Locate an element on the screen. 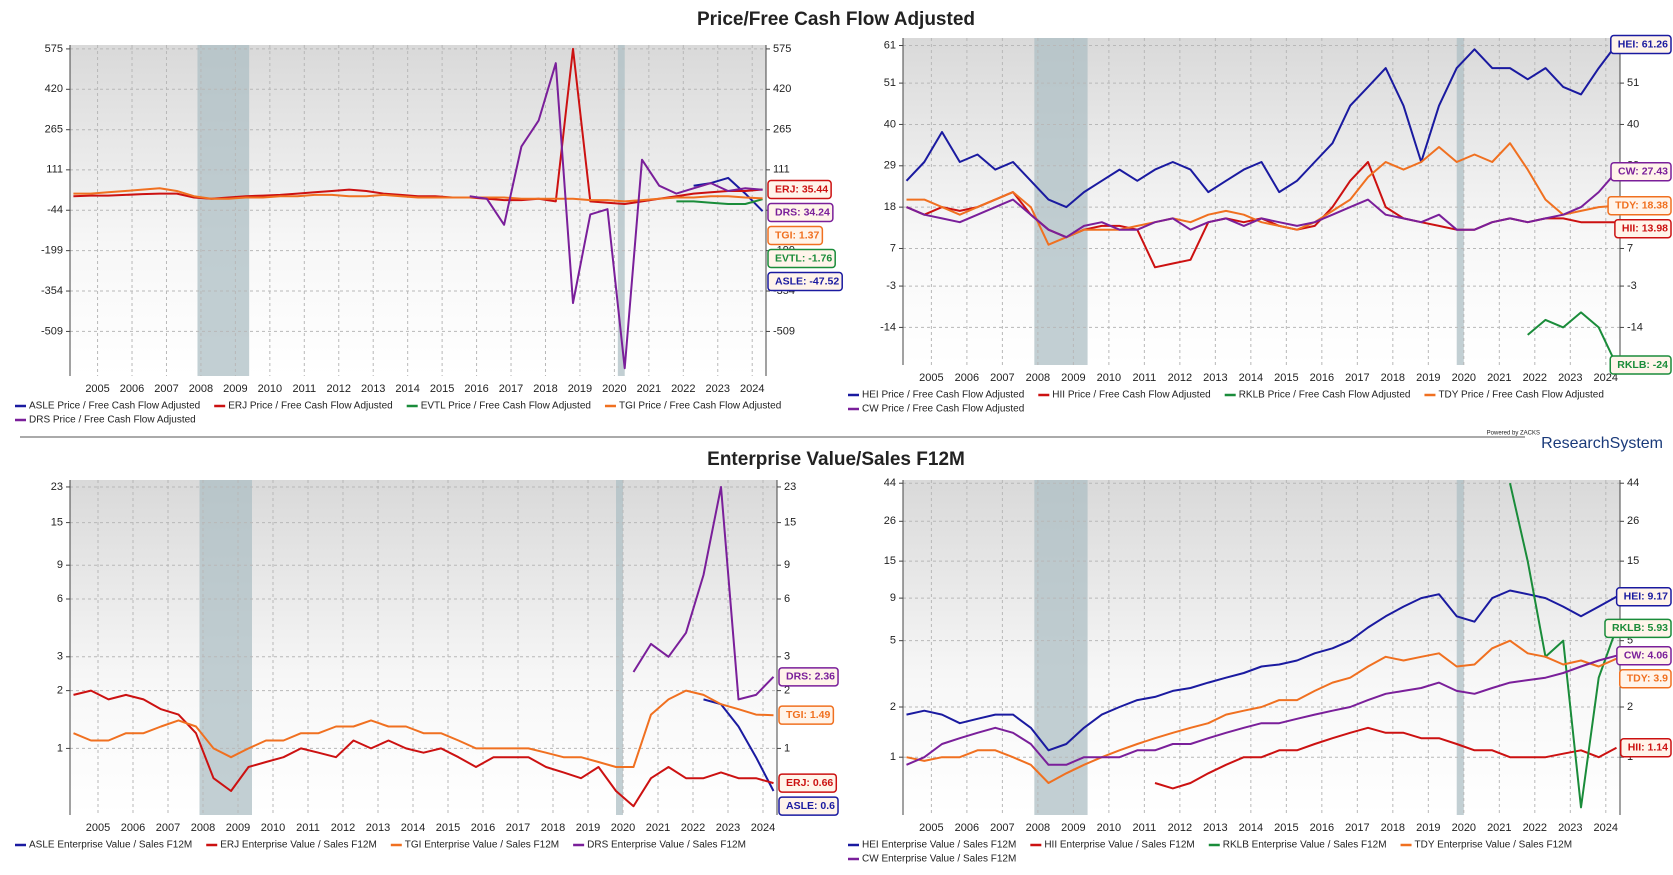 This screenshot has width=1673, height=875. end-label: ERJ: 35.44 is located at coordinates (799, 189).